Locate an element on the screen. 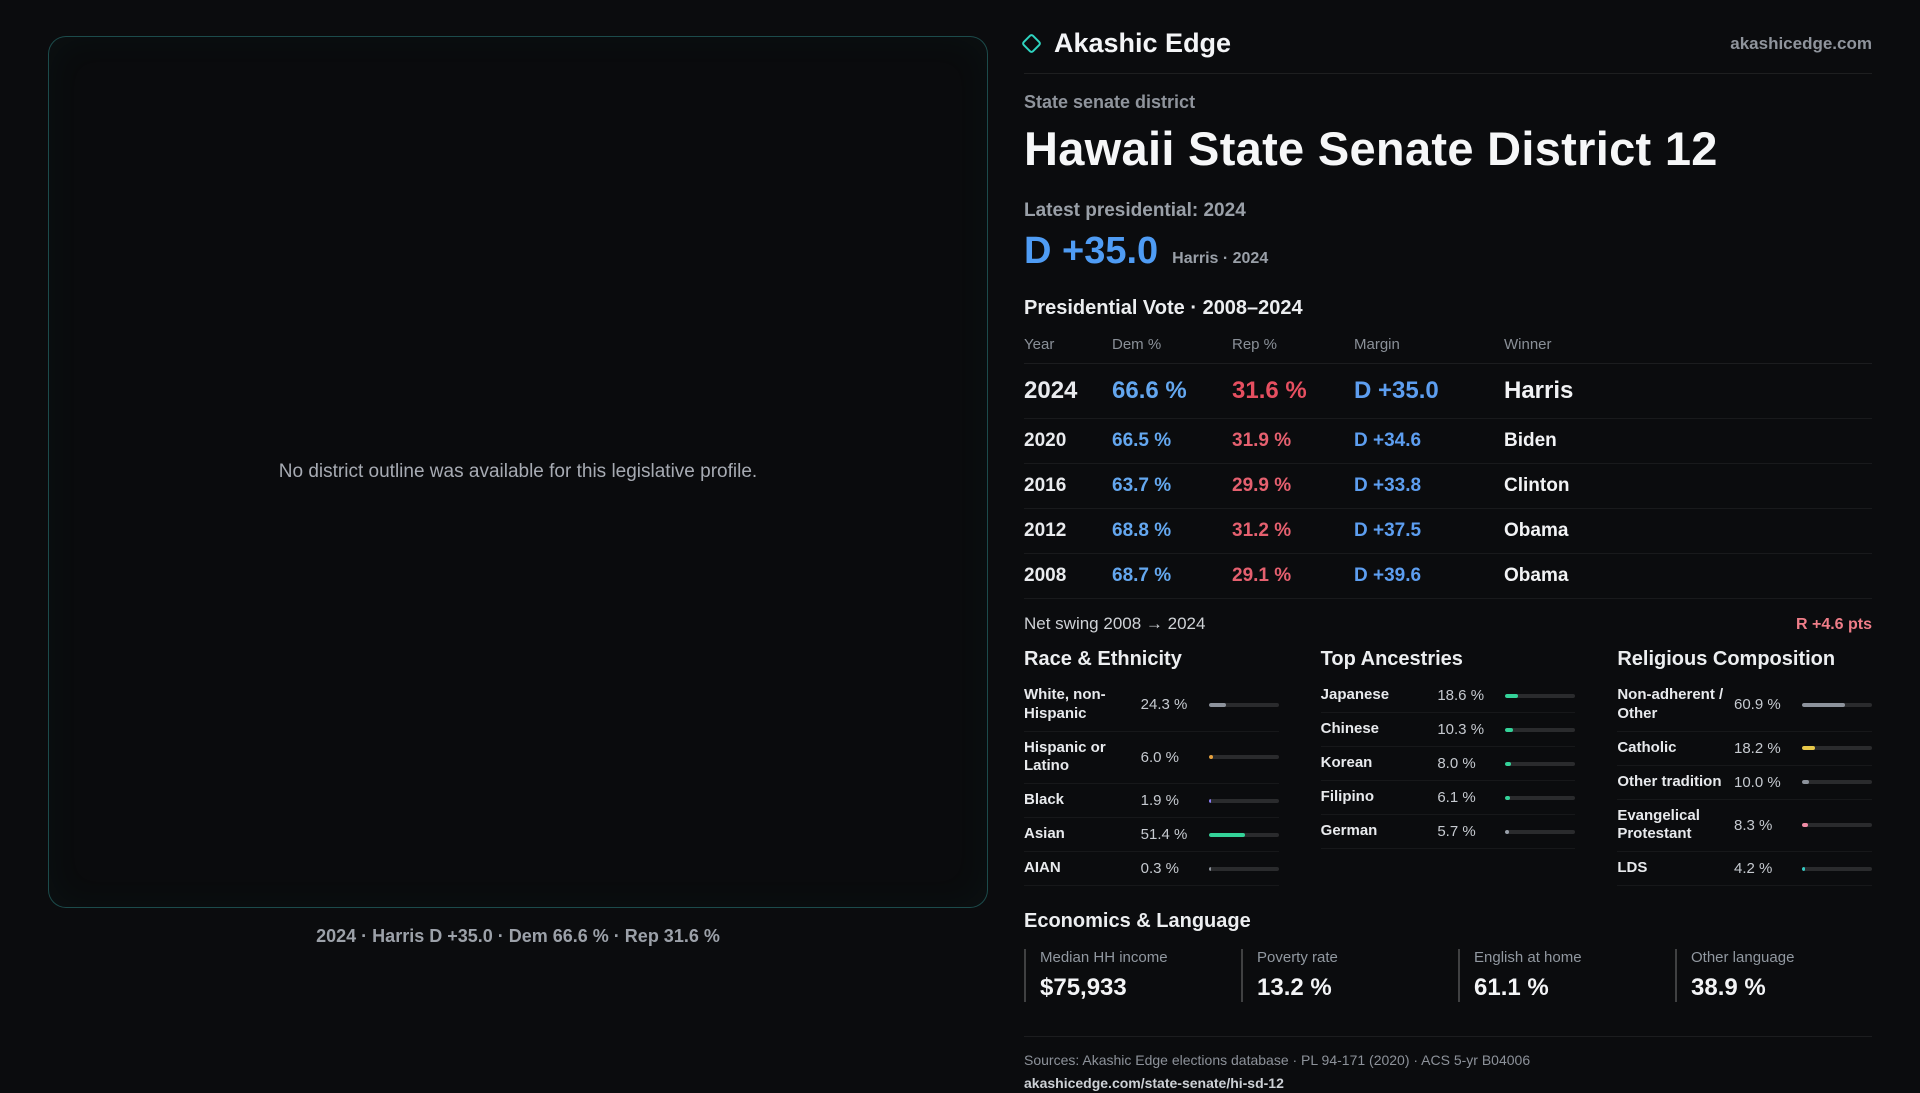  stat-row: Other tradition 10.0 % is located at coordinates (1744, 783).